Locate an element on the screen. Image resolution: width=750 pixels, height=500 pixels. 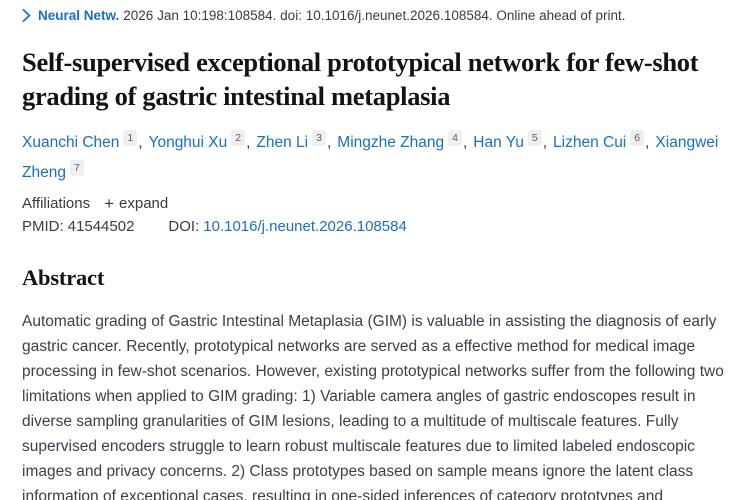
author-link: Yonghui Xu is located at coordinates (188, 142).